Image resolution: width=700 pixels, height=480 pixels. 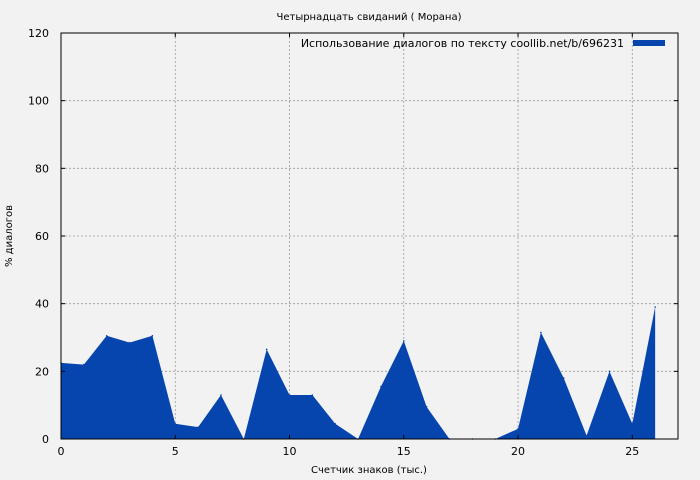 I want to click on y-axis-title: % диалогов, so click(x=9, y=236).